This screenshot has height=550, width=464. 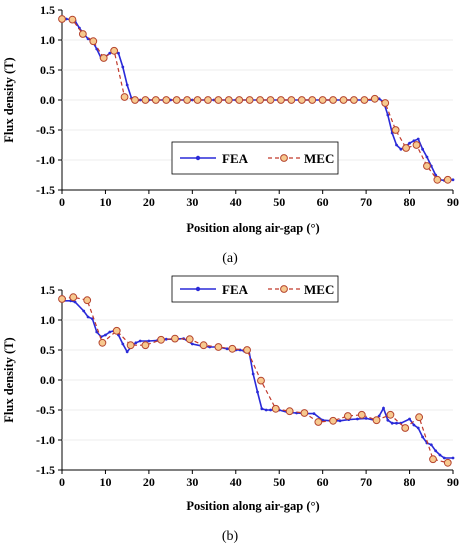 What do you see at coordinates (279, 482) in the screenshot?
I see `x-tick-label: 50` at bounding box center [279, 482].